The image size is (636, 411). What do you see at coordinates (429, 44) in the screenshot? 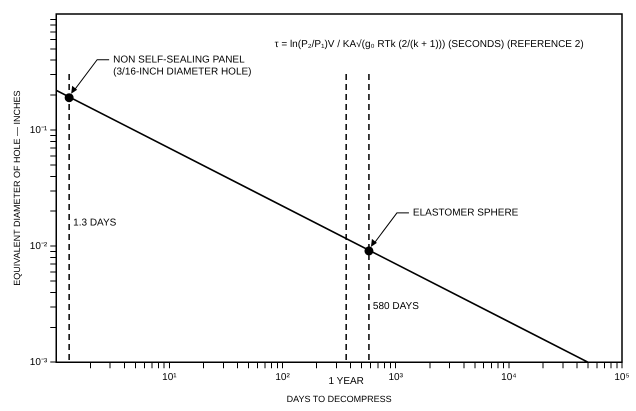
I see `annotation: τ = ln(P₂/P₁)V / KA√(g₀ RTk (2/(k + 1))) (SECONDS) (REFERENCE 2)` at bounding box center [429, 44].